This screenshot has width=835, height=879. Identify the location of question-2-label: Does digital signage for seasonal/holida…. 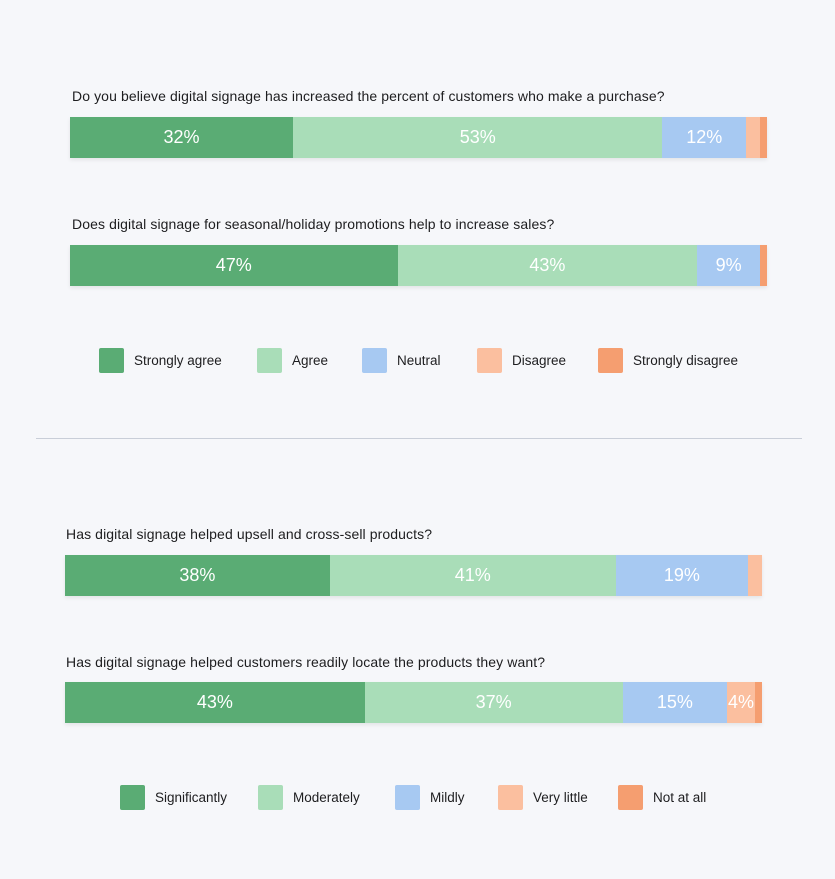
(313, 224).